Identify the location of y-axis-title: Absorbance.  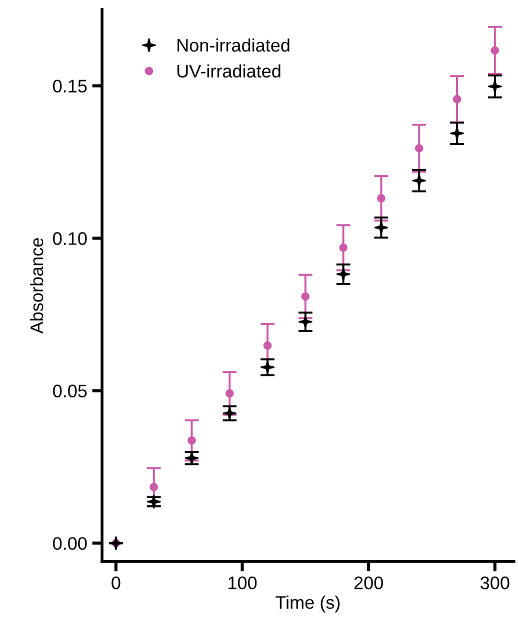
(37, 286).